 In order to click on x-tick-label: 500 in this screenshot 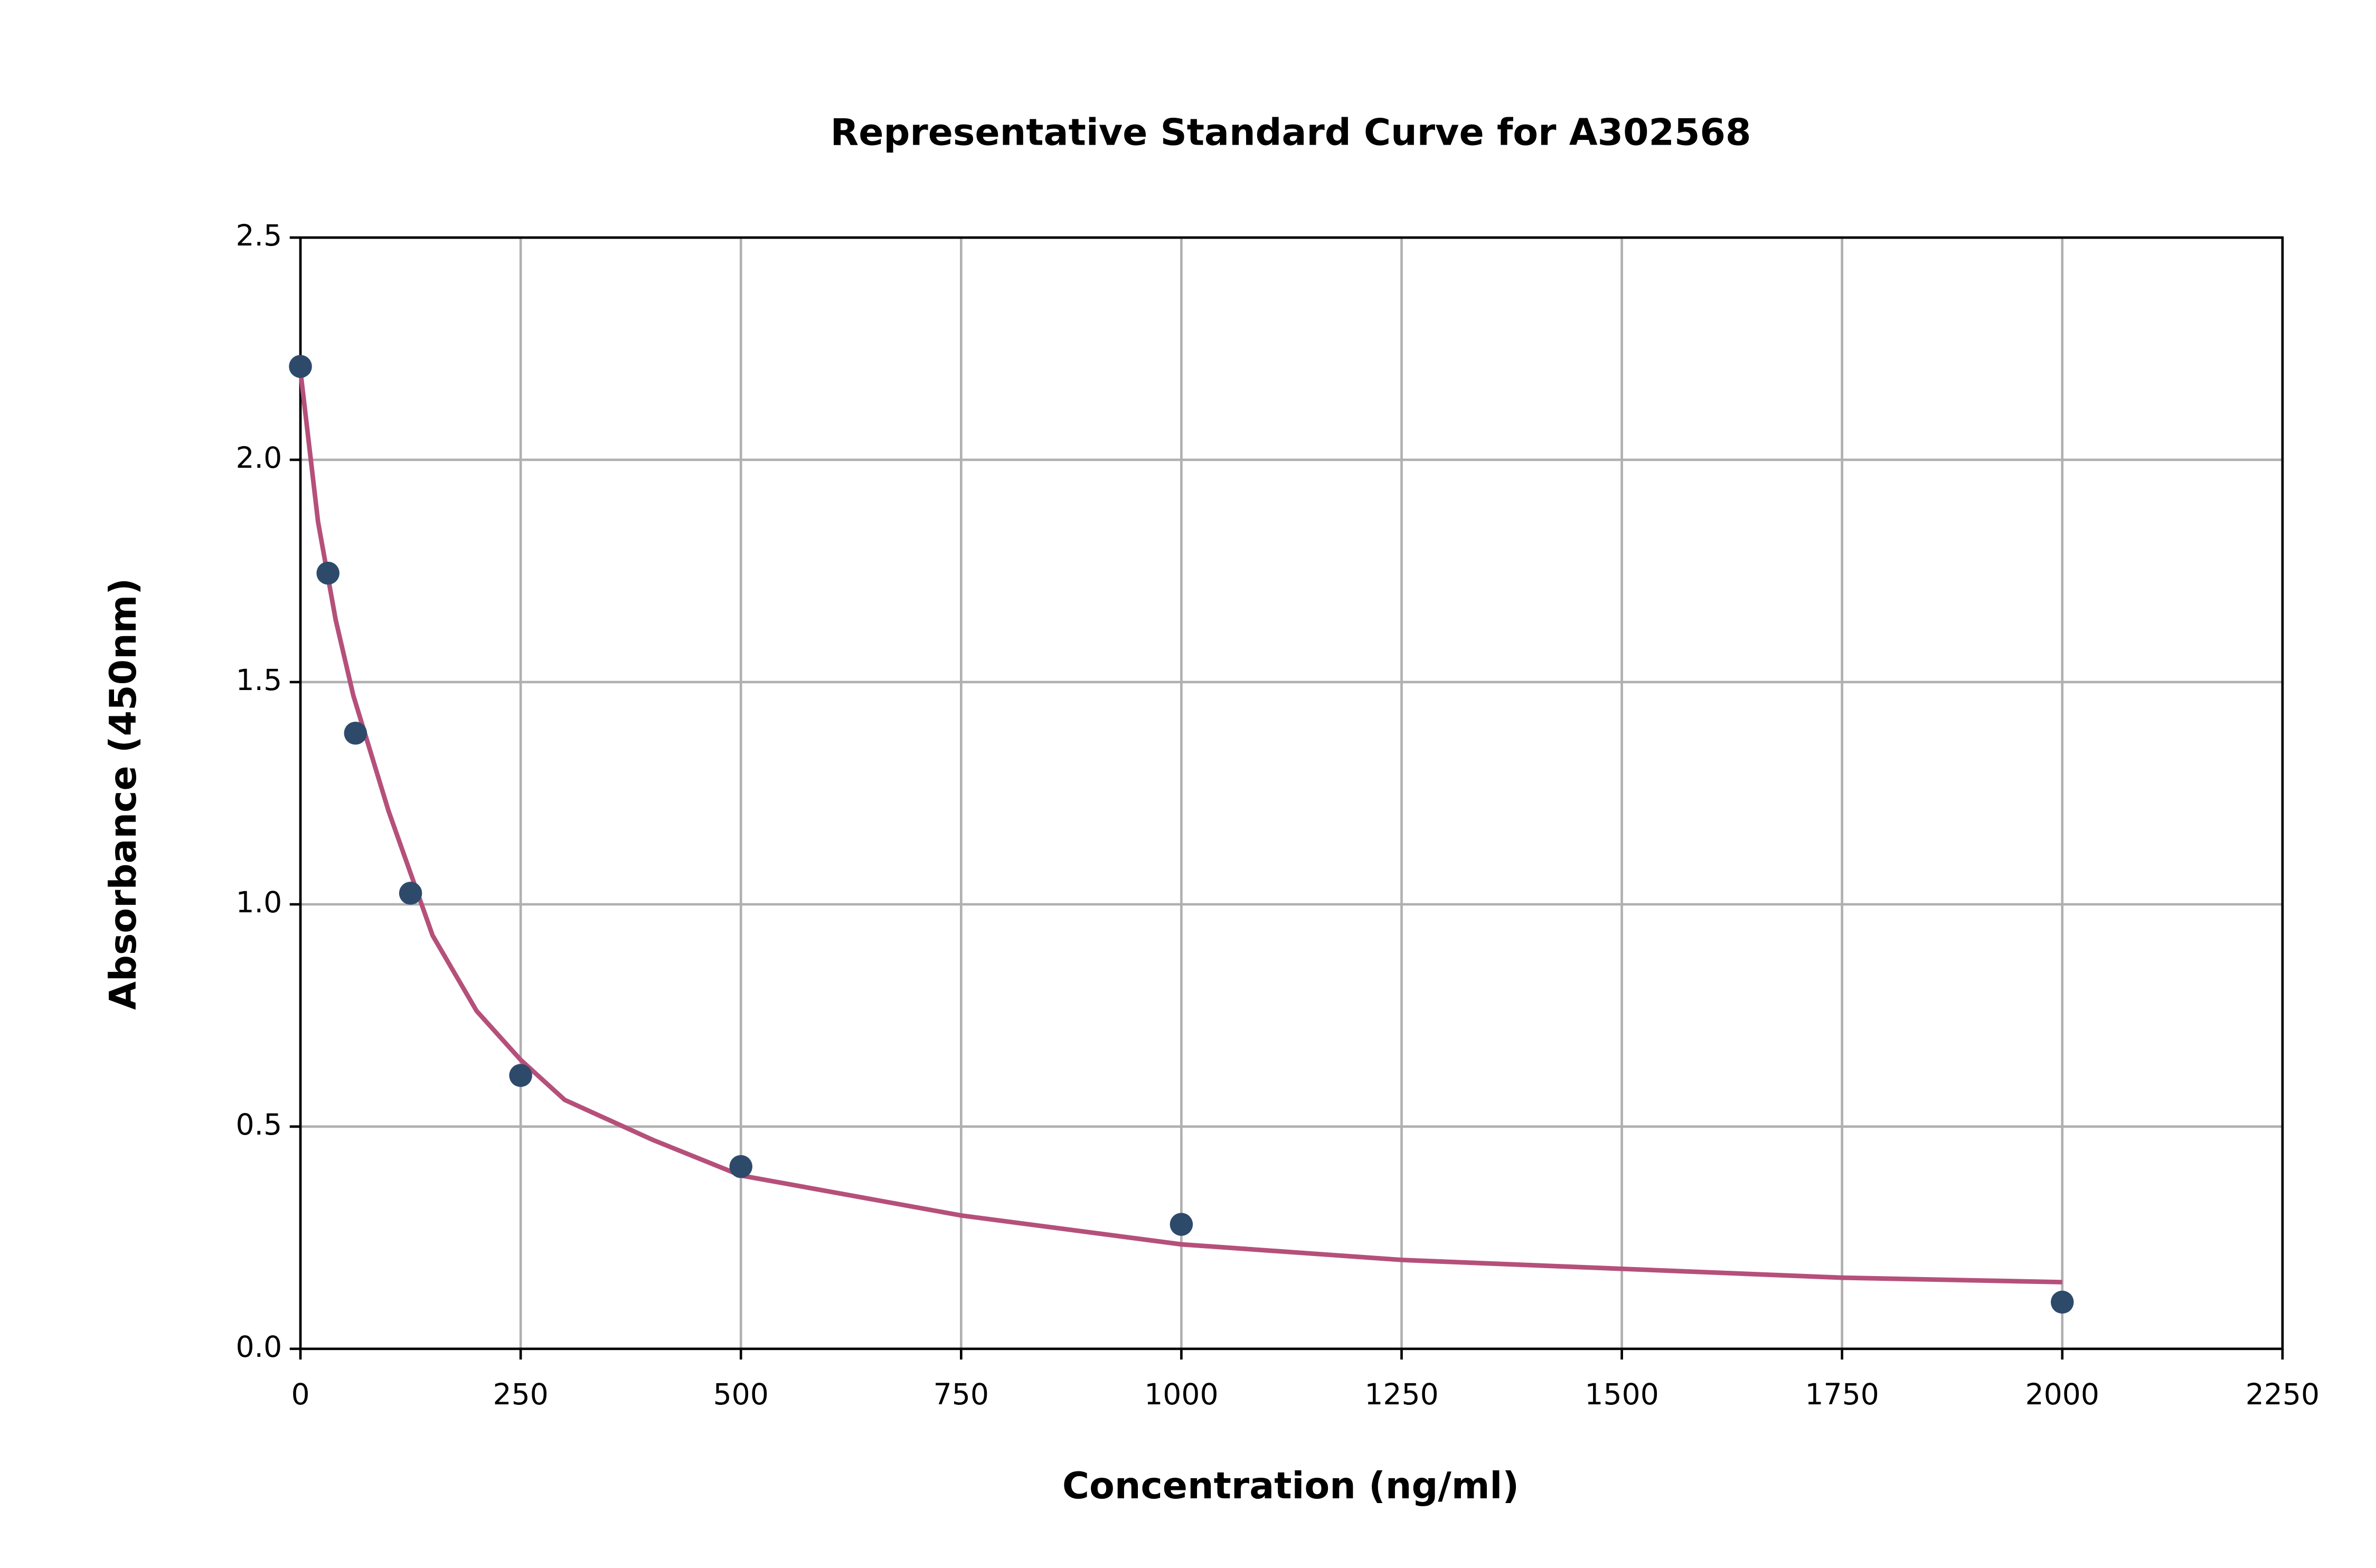, I will do `click(741, 1395)`.